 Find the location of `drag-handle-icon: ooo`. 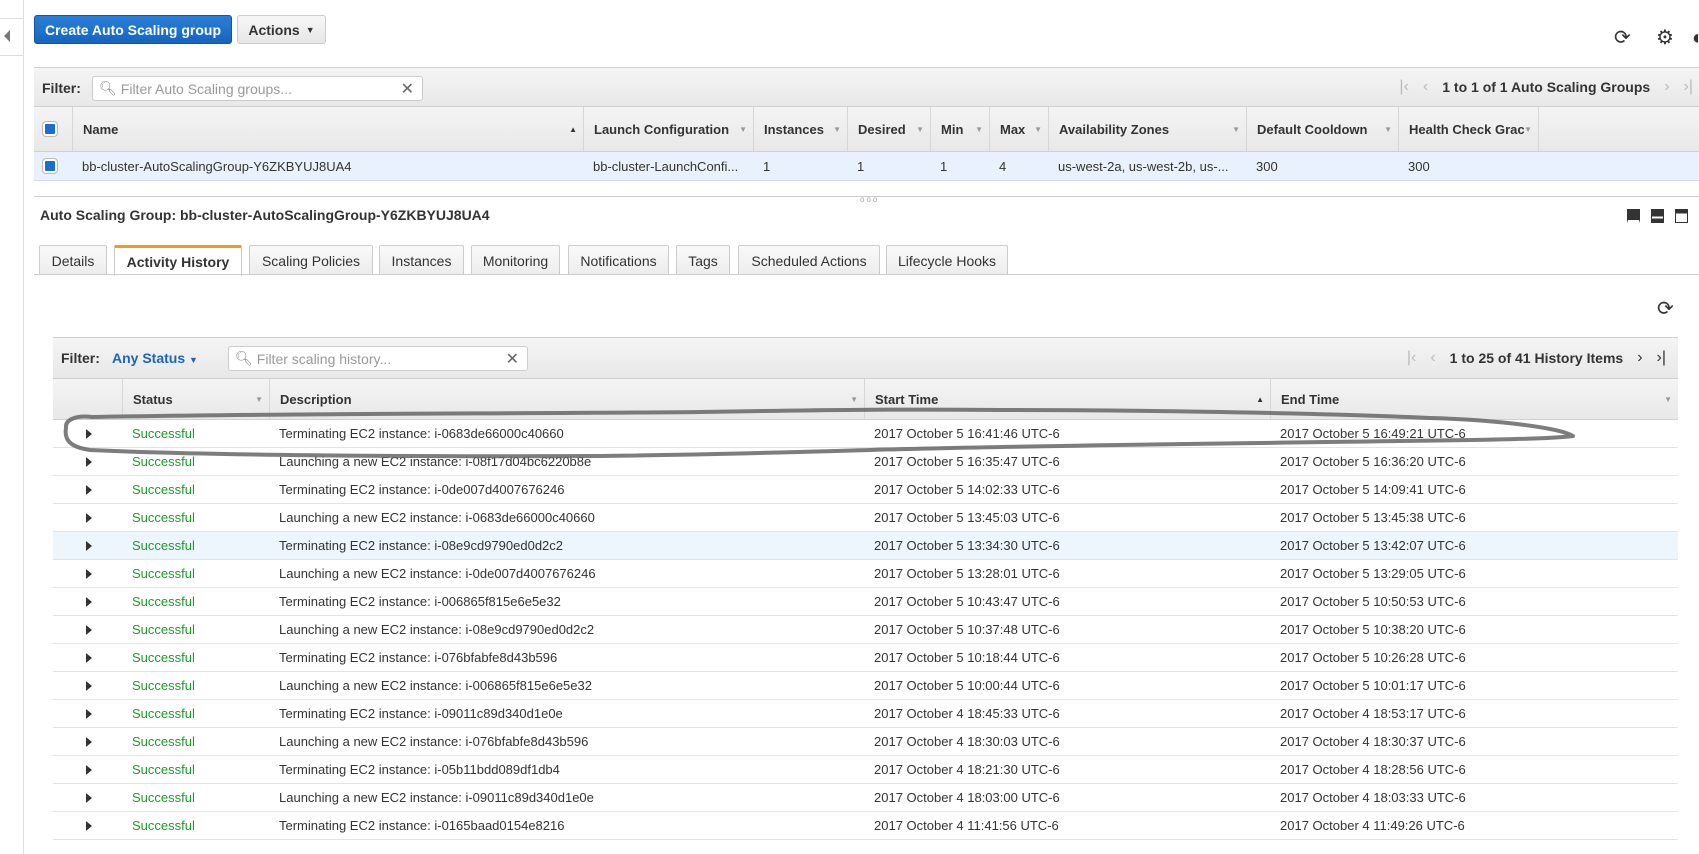

drag-handle-icon: ooo is located at coordinates (870, 199).